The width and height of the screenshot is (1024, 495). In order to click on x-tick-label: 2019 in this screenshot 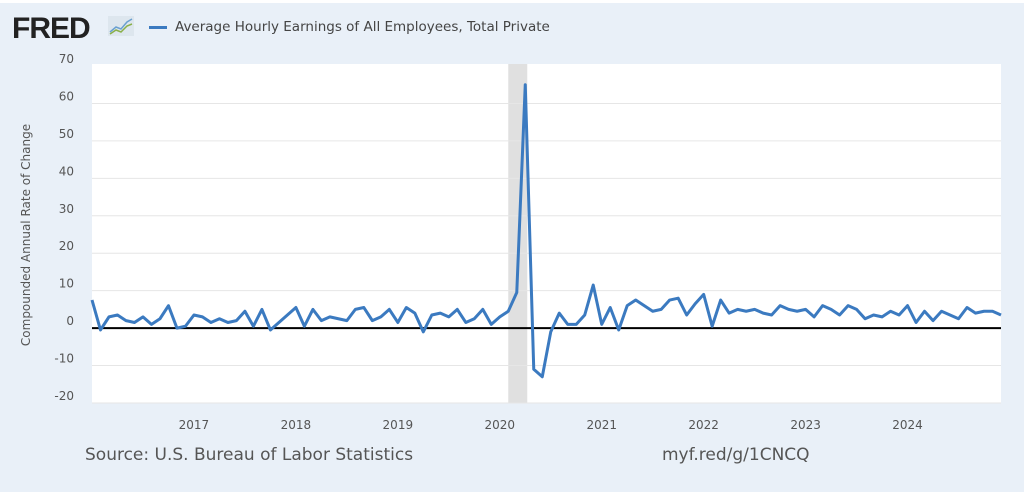, I will do `click(398, 425)`.